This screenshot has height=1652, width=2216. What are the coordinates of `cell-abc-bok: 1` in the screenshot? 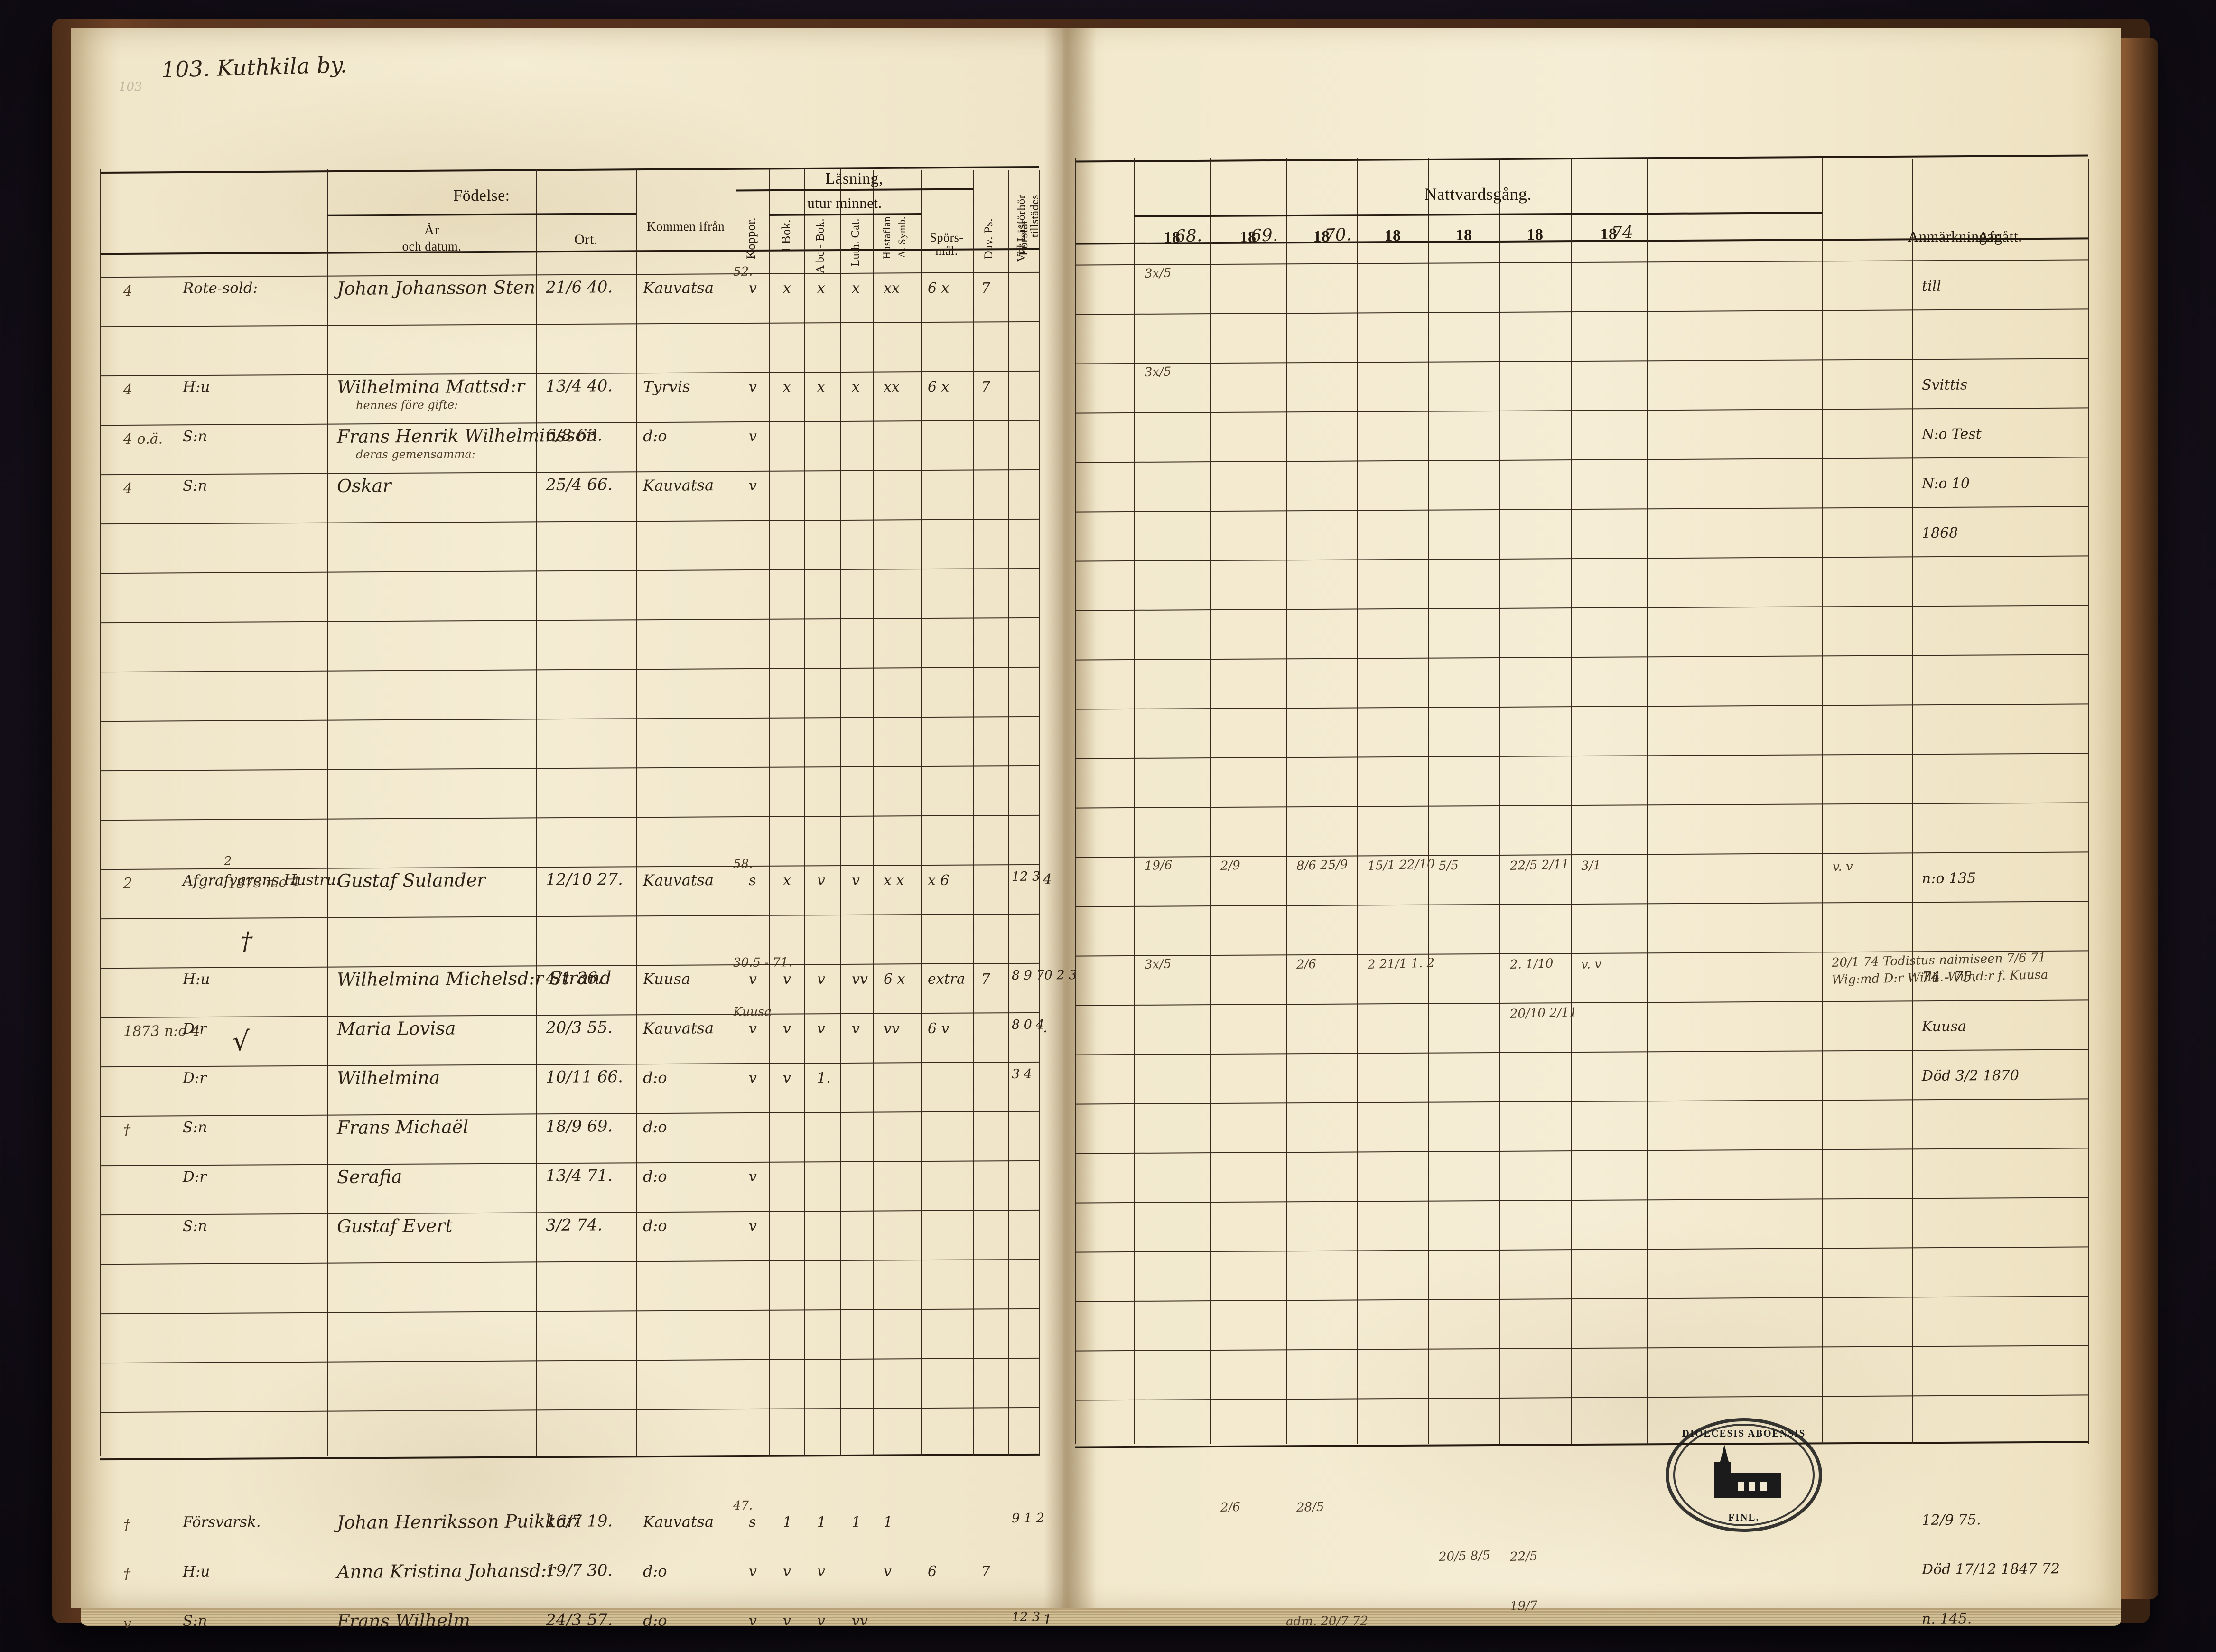 It's located at (822, 1522).